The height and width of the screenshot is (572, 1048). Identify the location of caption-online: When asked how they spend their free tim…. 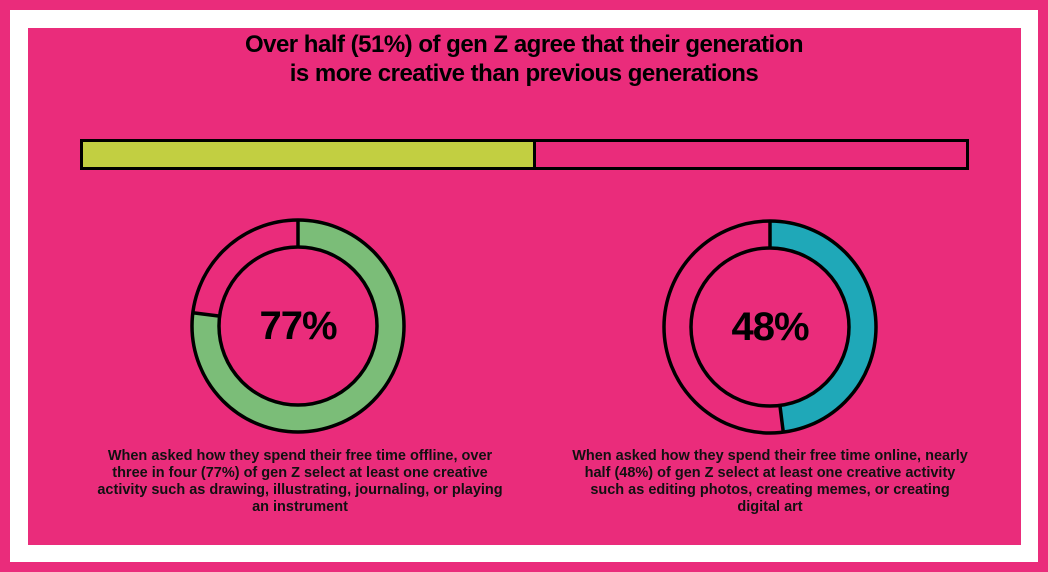
(770, 481).